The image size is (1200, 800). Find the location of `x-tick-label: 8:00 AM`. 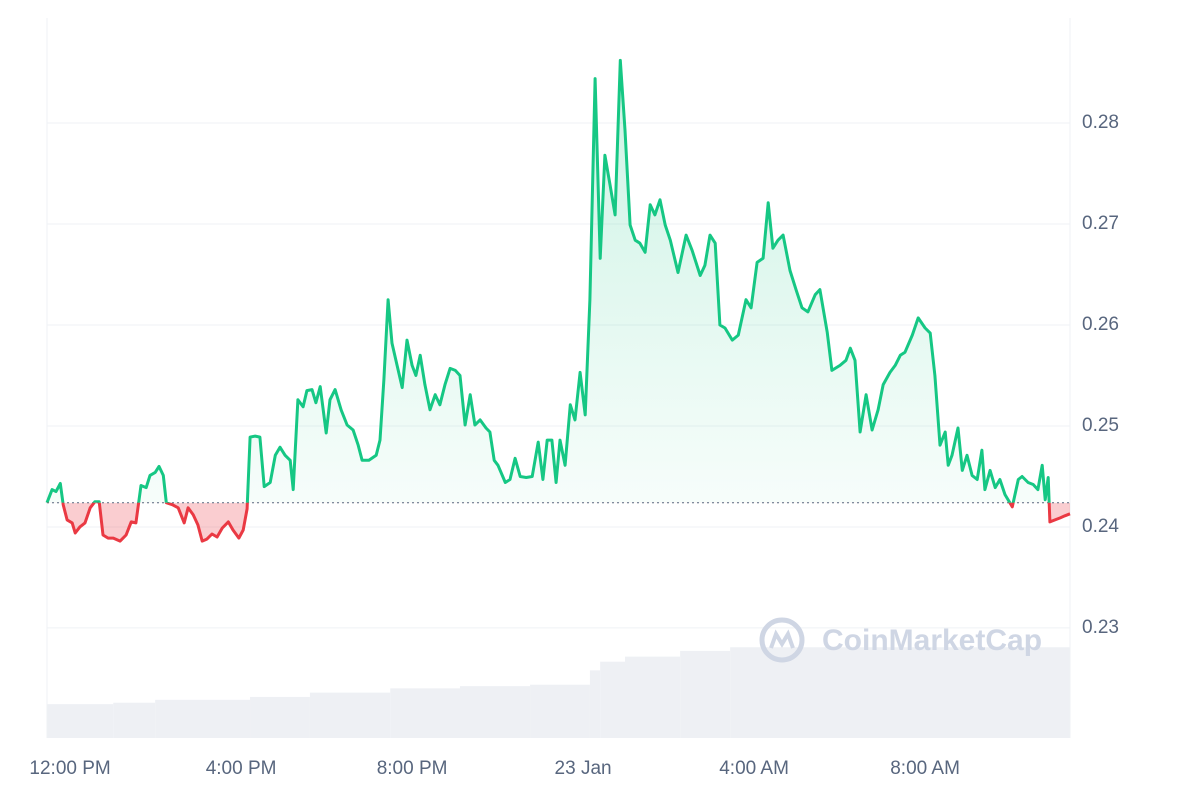

x-tick-label: 8:00 AM is located at coordinates (925, 768).